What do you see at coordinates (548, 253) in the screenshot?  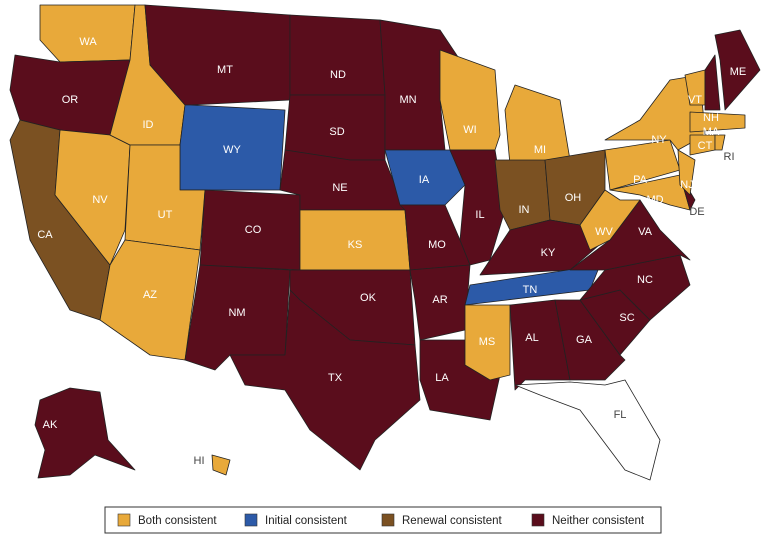 I see `state-label: KY` at bounding box center [548, 253].